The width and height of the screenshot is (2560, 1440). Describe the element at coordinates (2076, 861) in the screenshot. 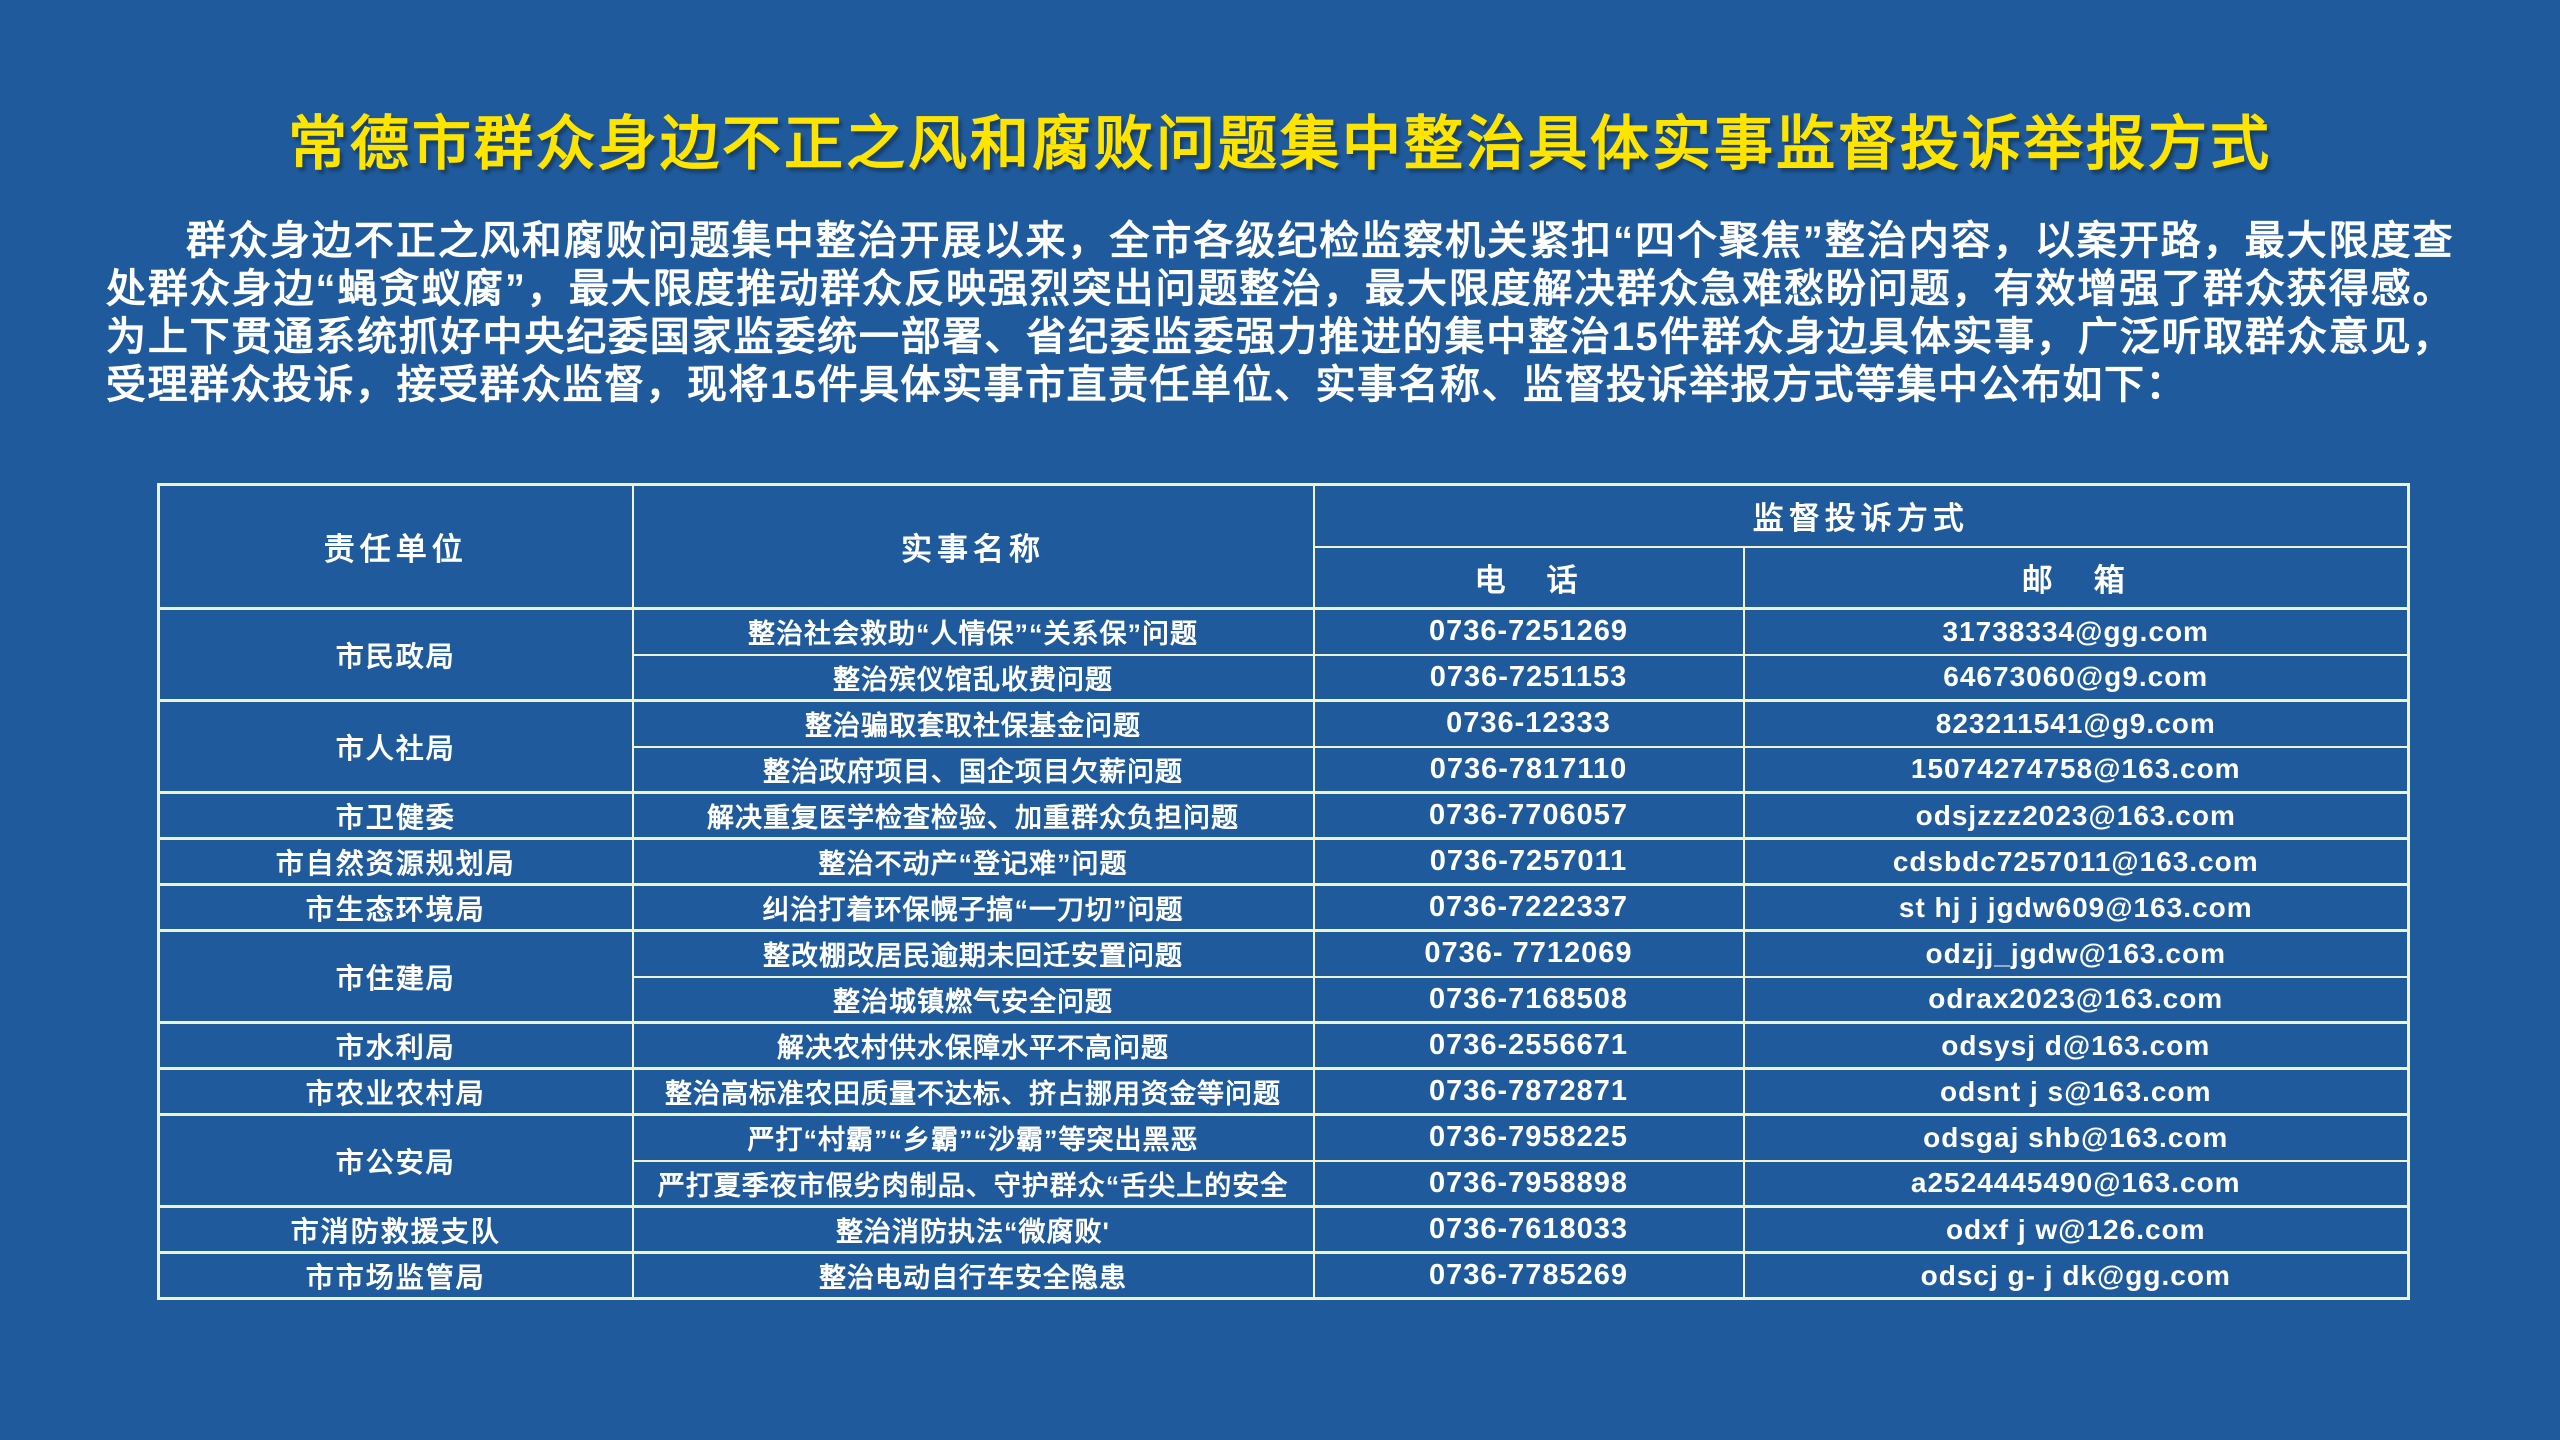

I see `email-cell: cdsbdc7257011@163.com` at that location.